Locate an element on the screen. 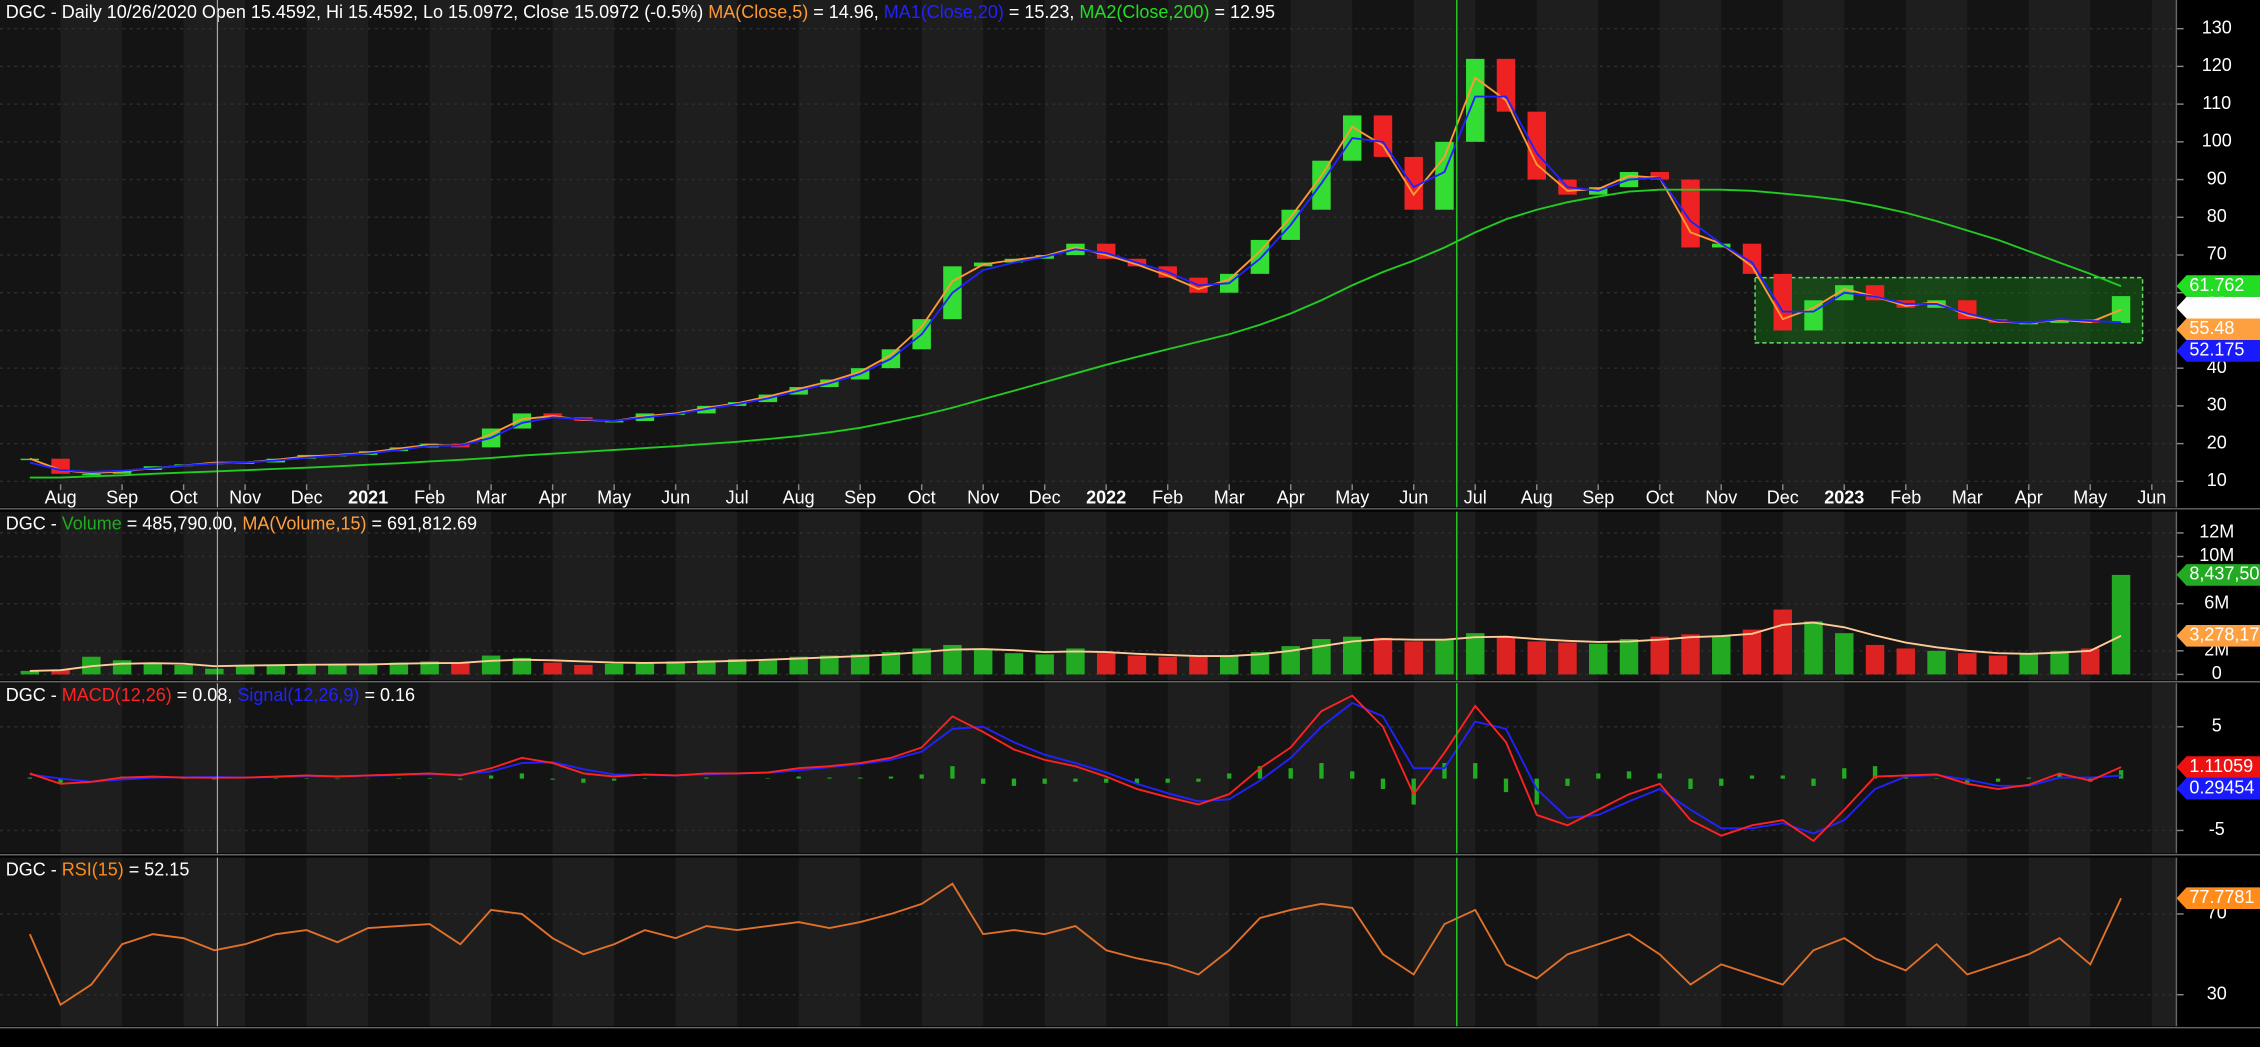  value-label: 1.11059 is located at coordinates (2221, 766).